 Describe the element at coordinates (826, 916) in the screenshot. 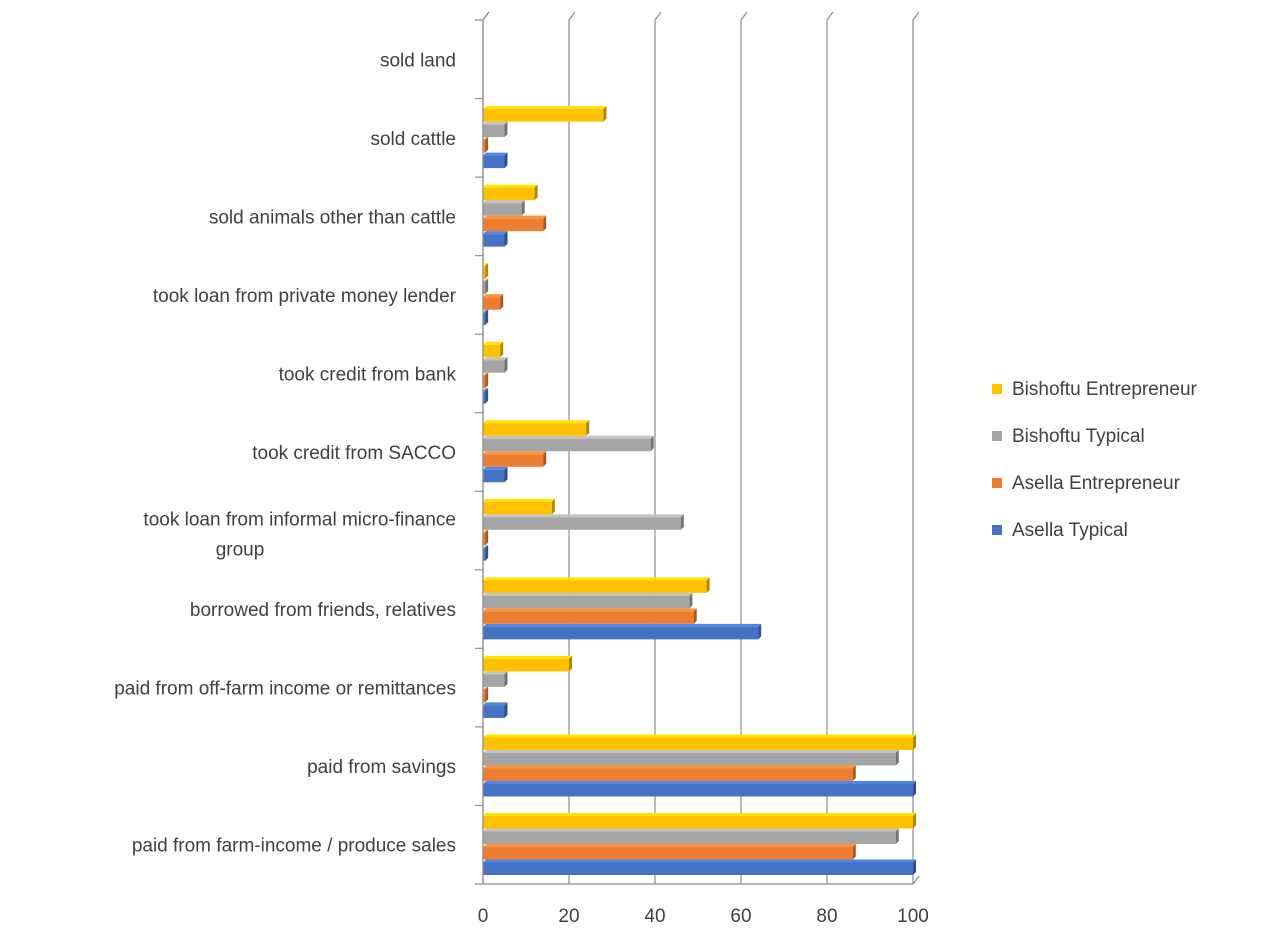

I see `x-tick-label-80: 80` at that location.